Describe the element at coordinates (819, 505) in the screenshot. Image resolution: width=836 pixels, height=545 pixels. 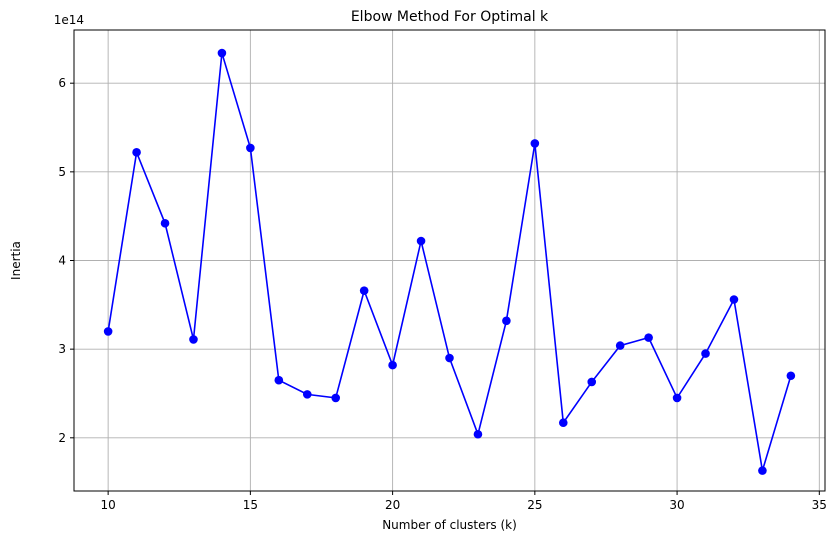
I see `x-tick-label: 35` at that location.